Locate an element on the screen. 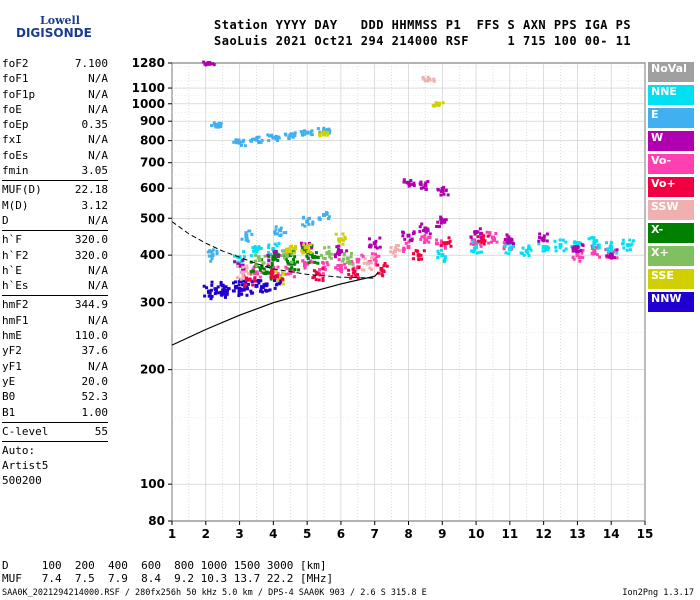  param-row: h`E N/A is located at coordinates (55, 270).